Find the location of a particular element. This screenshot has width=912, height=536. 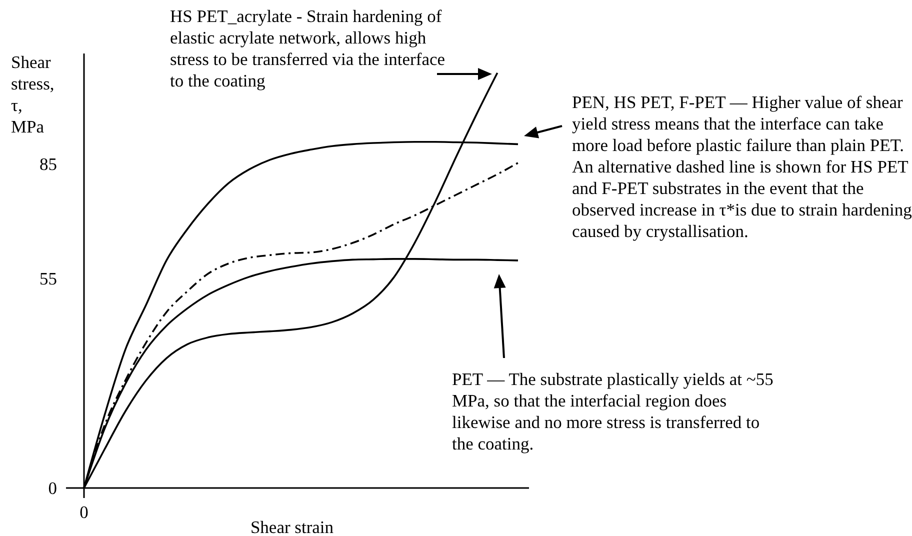

text: PEN, HS PET, F-PET — Higher value of shear yield stress means that the interface can take more load before plastic failure than plain PET. An alternative dashed line is shown for HS PET and F-PET substrates in the event that the observed increase in τ*is due to strain hardening caused by crystallisation. is located at coordinates (742, 166).